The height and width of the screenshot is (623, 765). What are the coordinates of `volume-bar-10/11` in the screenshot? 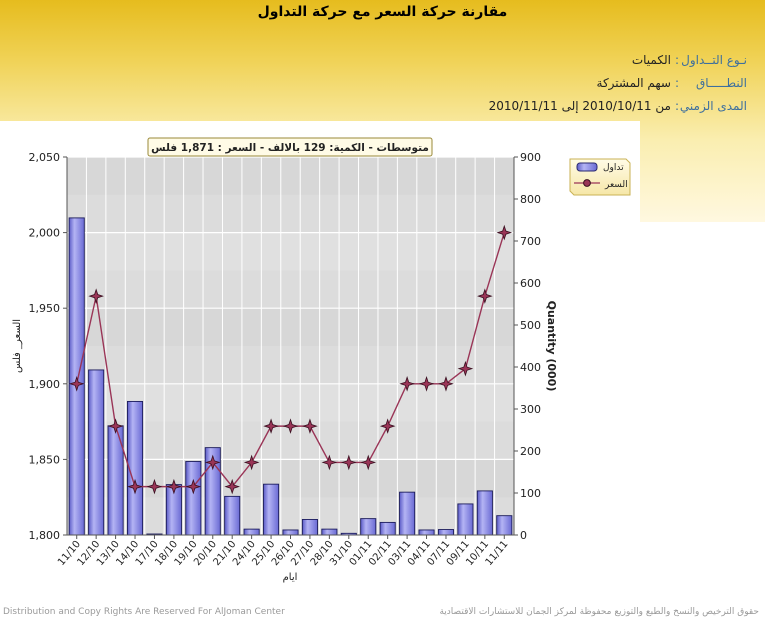 It's located at (484, 513).